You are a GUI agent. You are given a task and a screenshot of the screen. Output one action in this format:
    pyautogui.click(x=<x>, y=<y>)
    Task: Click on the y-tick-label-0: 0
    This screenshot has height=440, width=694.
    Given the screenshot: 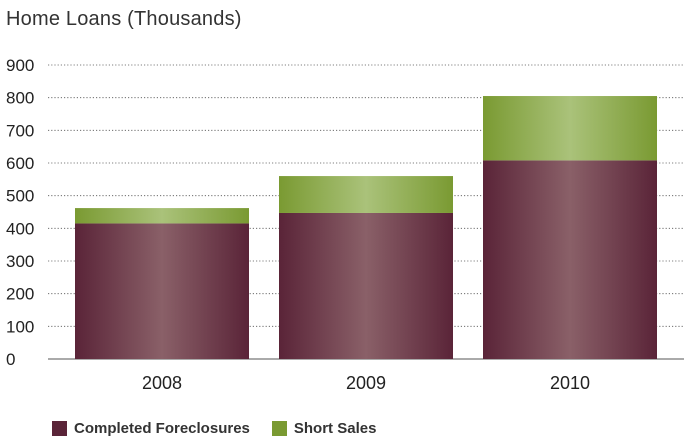 What is the action you would take?
    pyautogui.click(x=10, y=359)
    